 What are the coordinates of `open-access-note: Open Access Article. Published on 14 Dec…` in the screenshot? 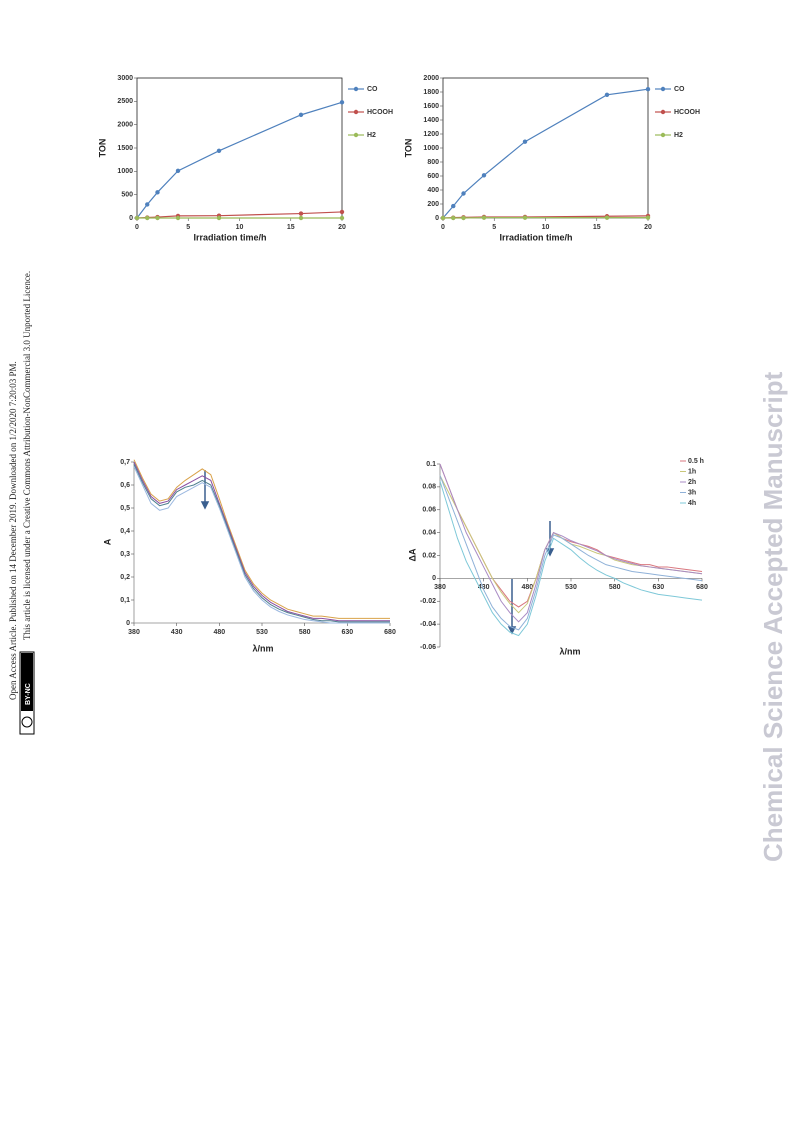 It's located at (13, 530).